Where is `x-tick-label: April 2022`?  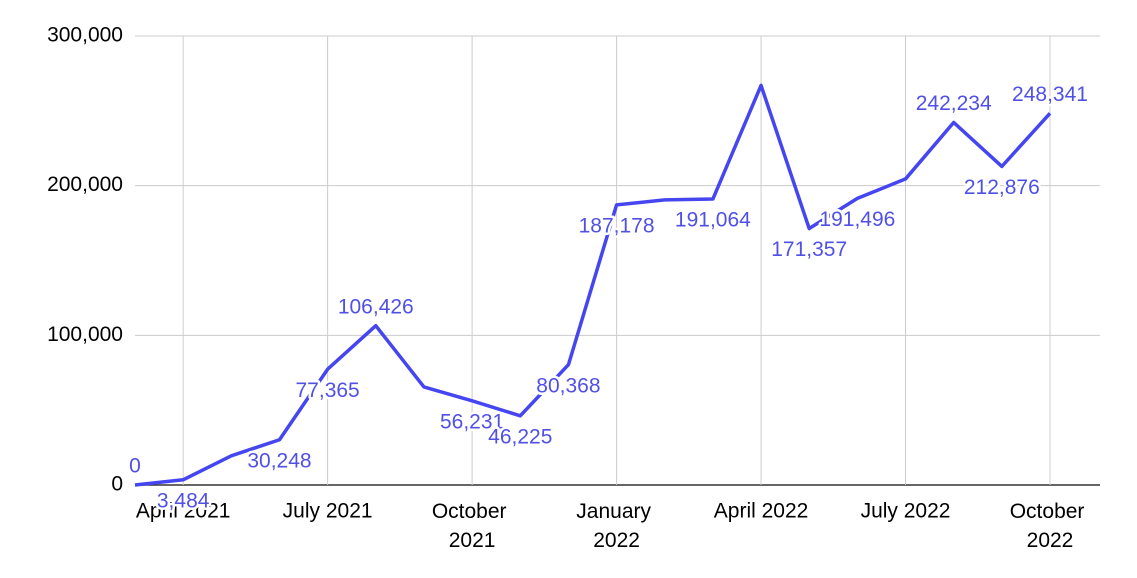
x-tick-label: April 2022 is located at coordinates (761, 511).